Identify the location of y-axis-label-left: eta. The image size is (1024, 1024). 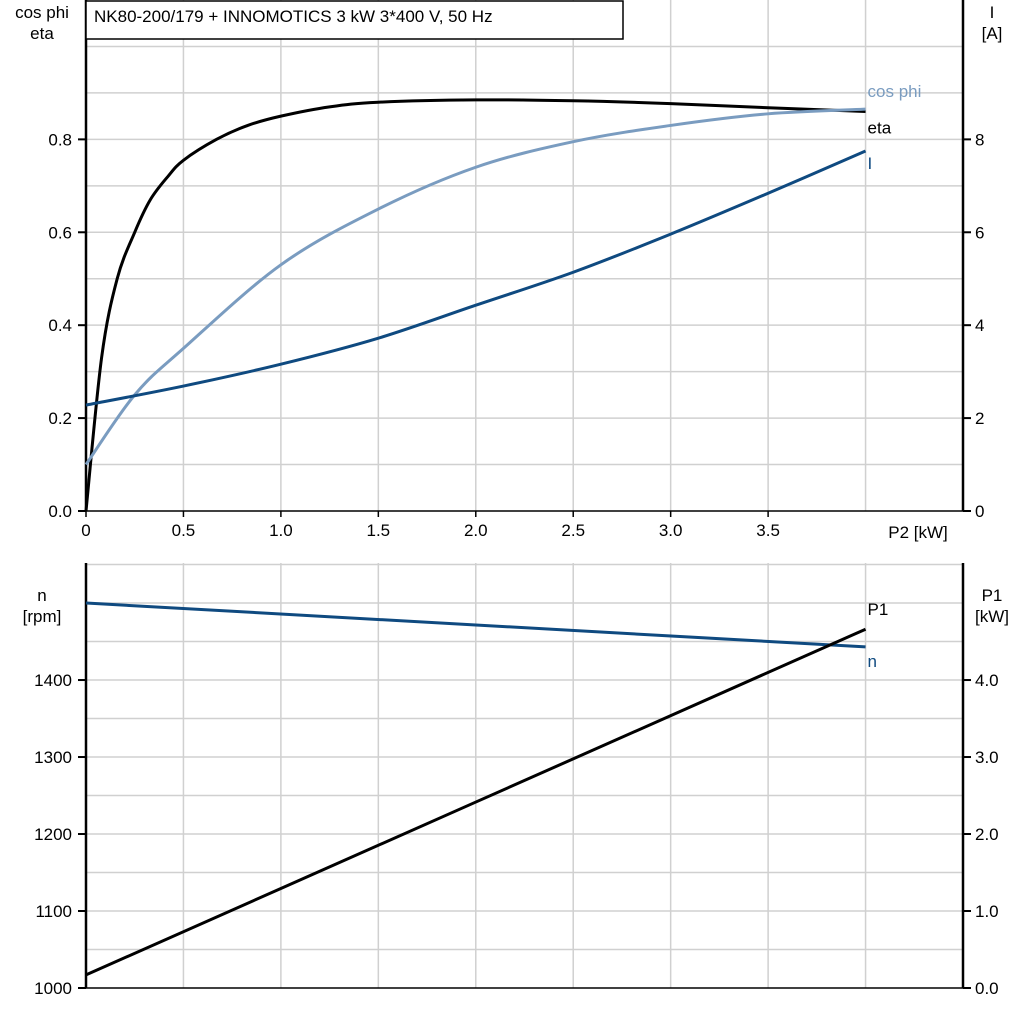
(42, 33).